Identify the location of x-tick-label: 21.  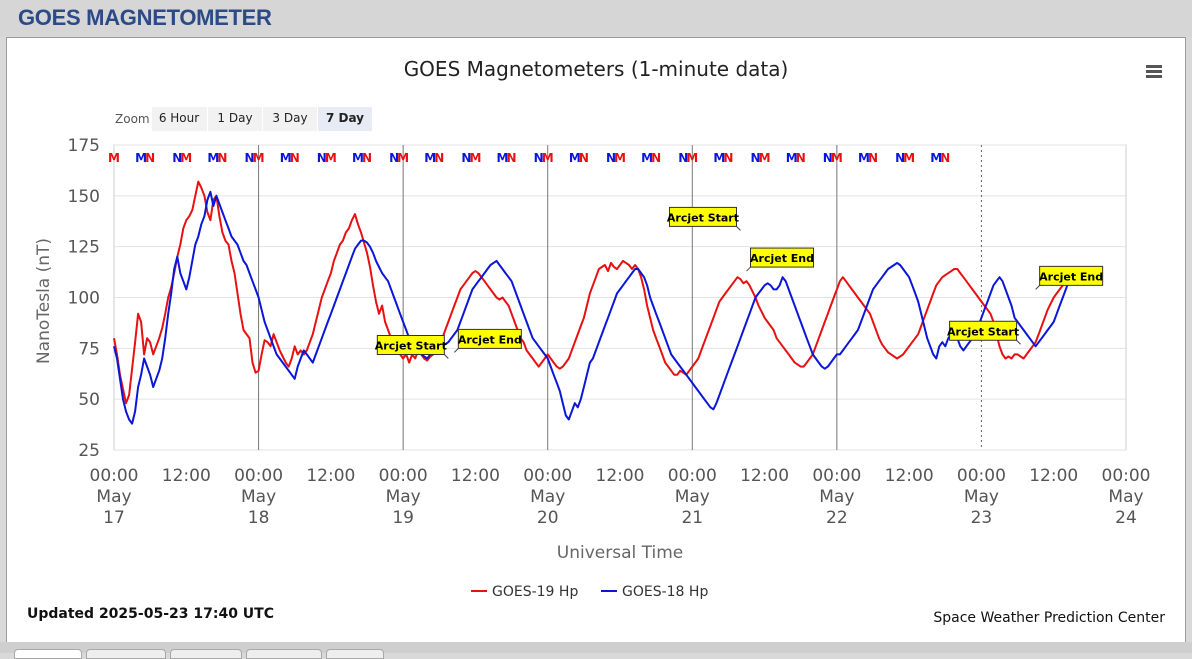
(692, 518).